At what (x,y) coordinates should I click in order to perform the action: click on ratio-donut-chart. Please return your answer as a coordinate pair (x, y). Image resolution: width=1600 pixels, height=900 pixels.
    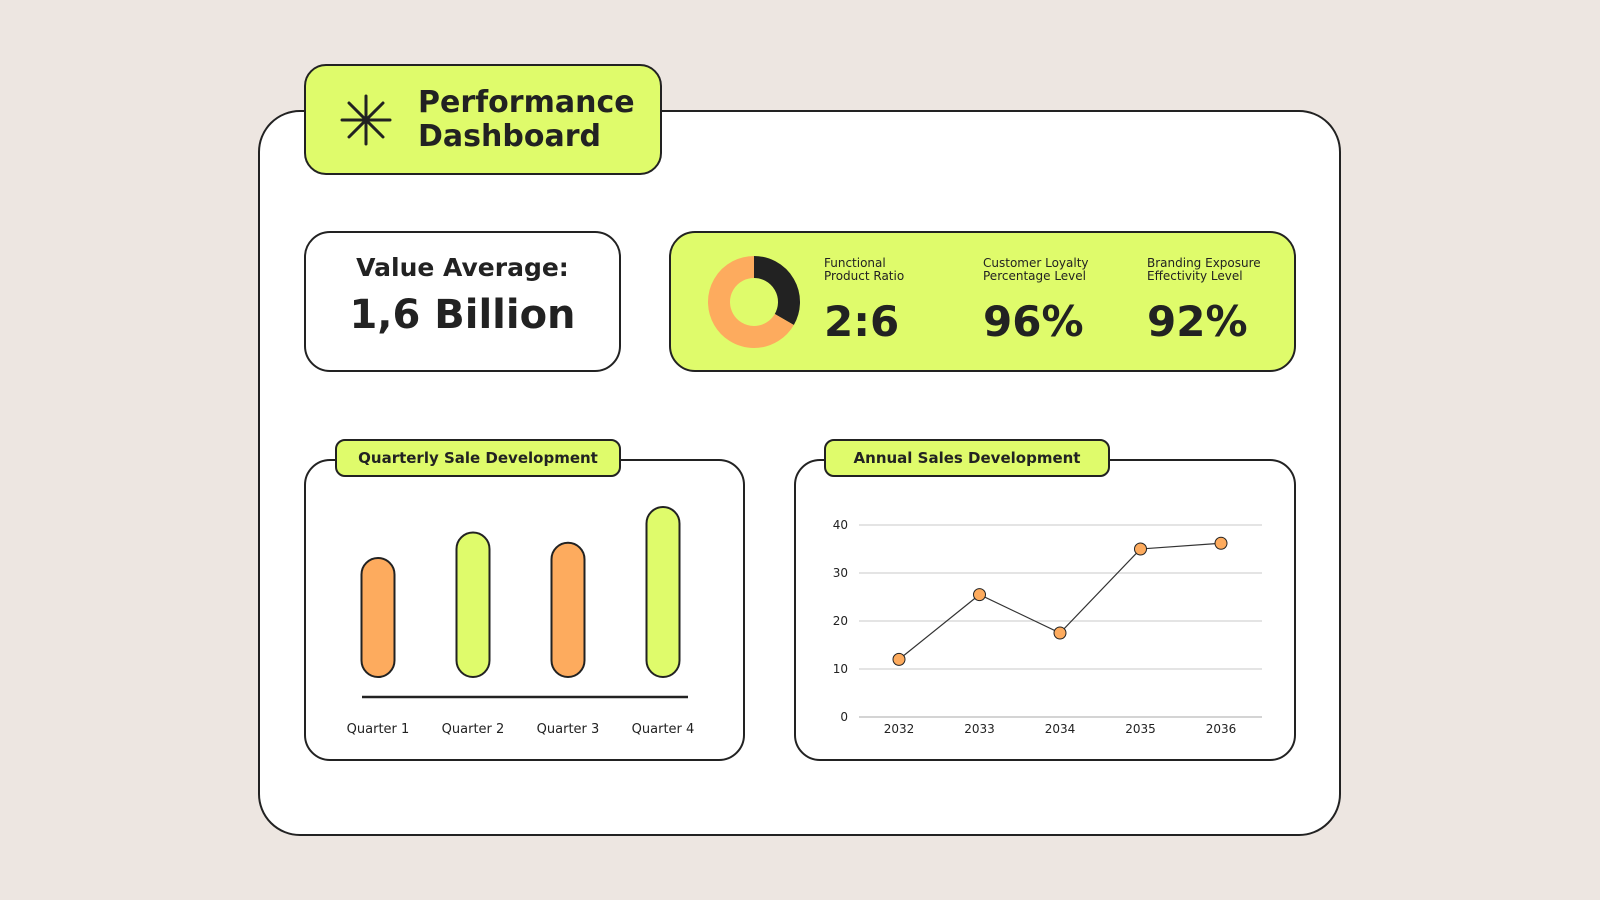
    Looking at the image, I should click on (754, 302).